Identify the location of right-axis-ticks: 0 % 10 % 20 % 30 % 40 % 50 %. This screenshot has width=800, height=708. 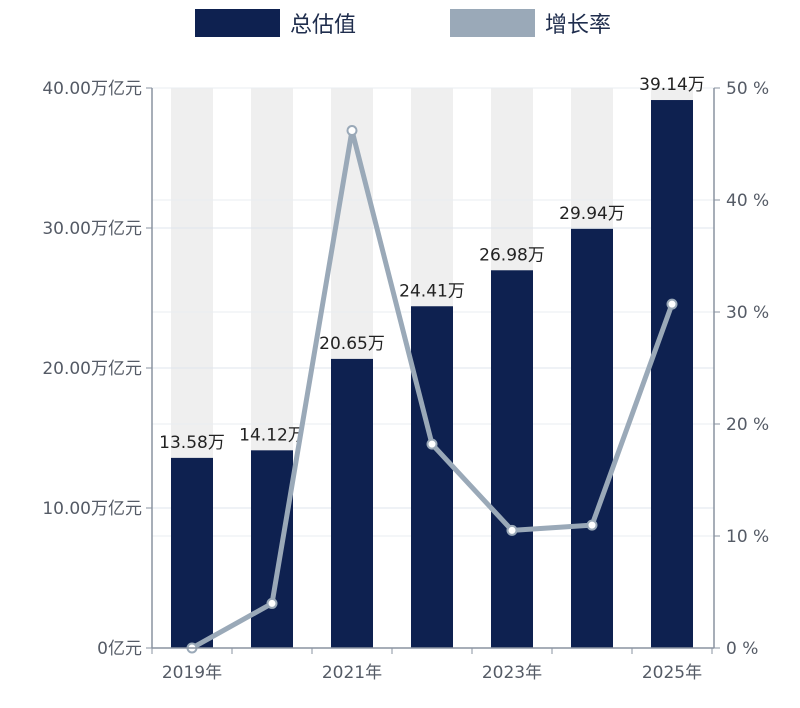
(741, 369).